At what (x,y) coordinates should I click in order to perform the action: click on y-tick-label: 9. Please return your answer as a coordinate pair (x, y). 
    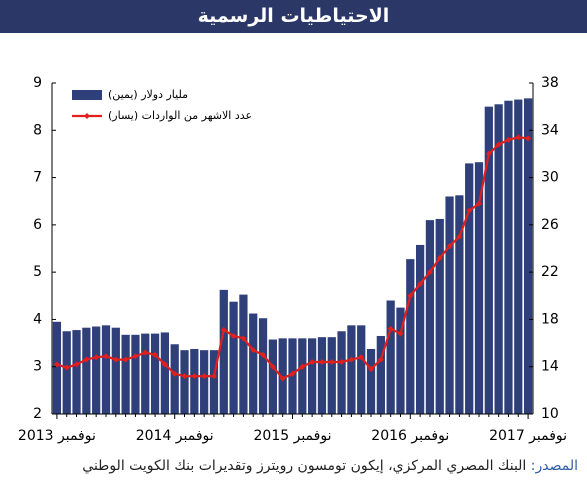
    Looking at the image, I should click on (37, 83).